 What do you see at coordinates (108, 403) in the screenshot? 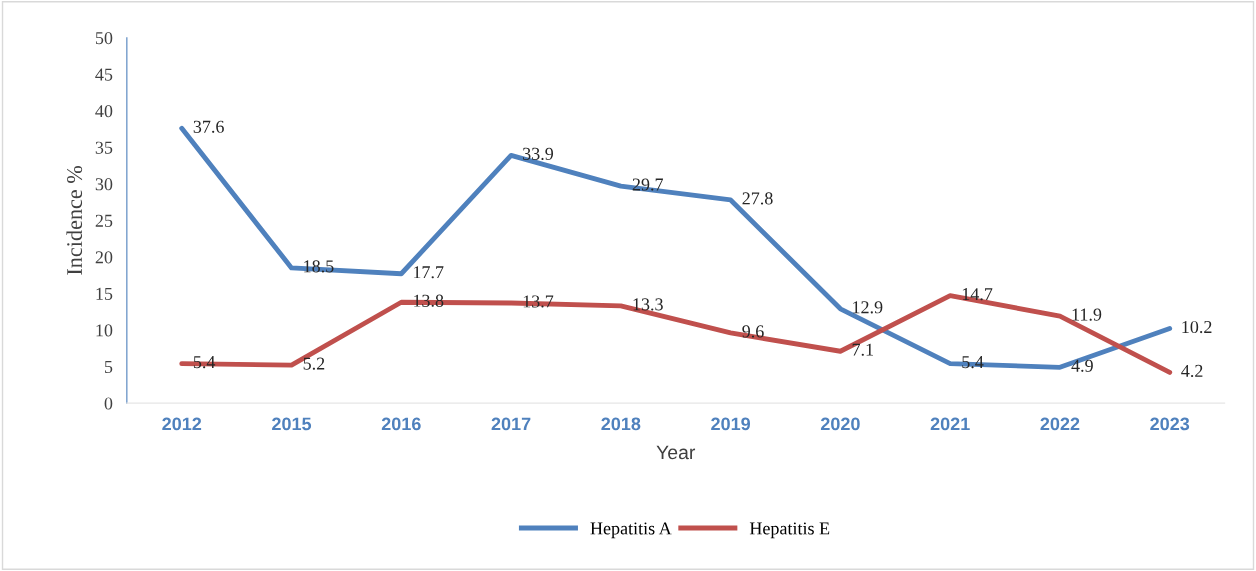
I see `y-tick-label: 0` at bounding box center [108, 403].